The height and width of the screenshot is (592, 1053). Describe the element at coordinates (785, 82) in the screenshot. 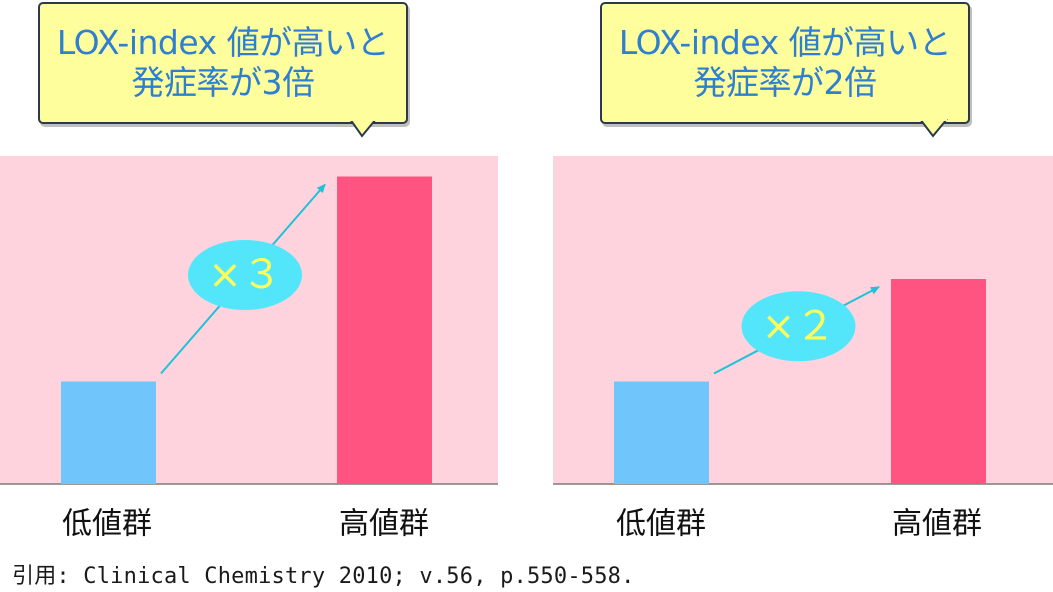

I see `callout-right-line-2: 発症率が2倍` at that location.